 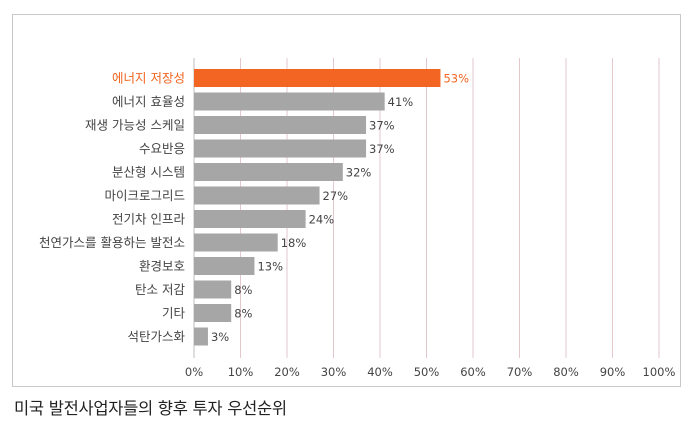 I want to click on value-label: 27%, so click(x=336, y=196).